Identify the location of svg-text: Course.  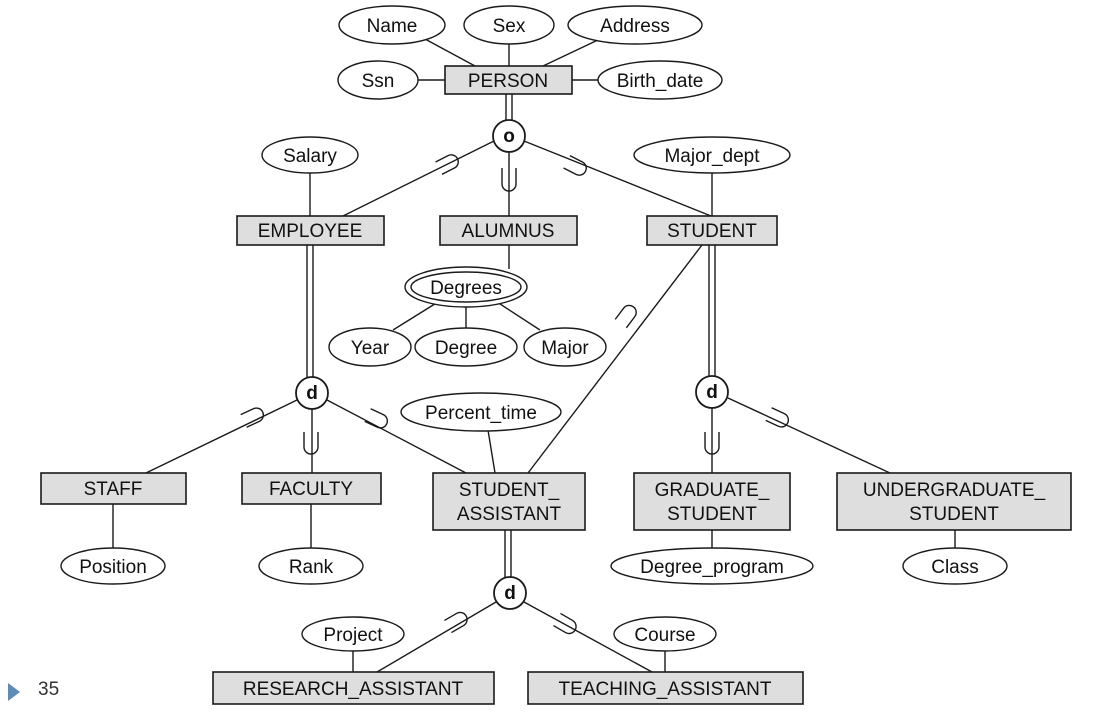
(664, 635).